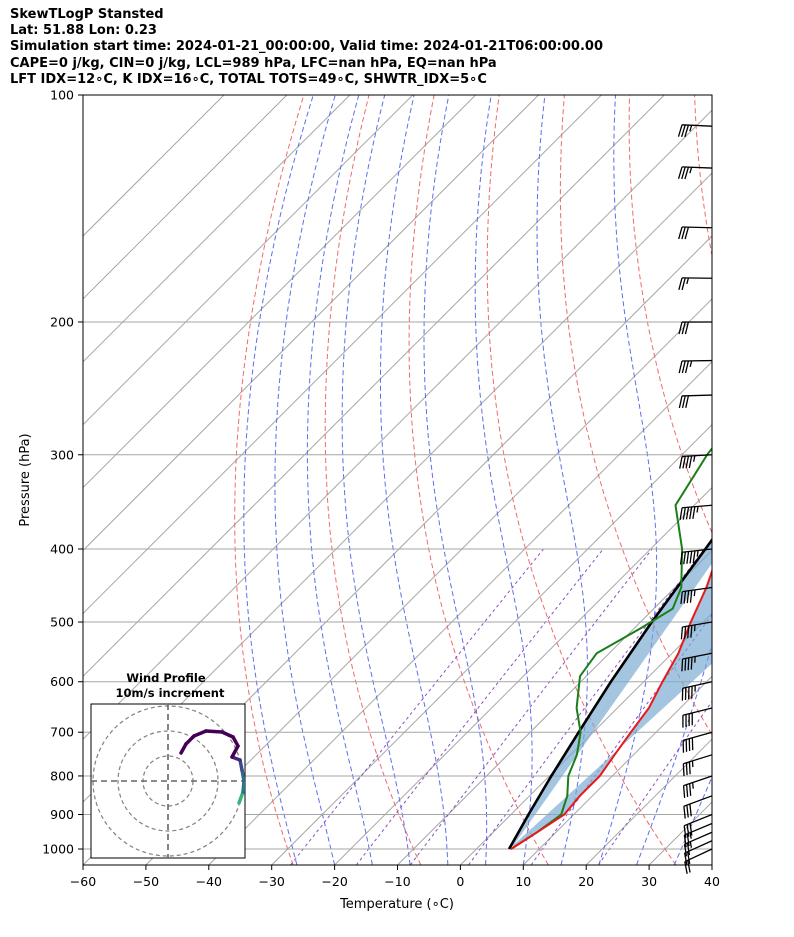 This screenshot has height=937, width=794. What do you see at coordinates (168, 781) in the screenshot?
I see `hodograph-plot` at bounding box center [168, 781].